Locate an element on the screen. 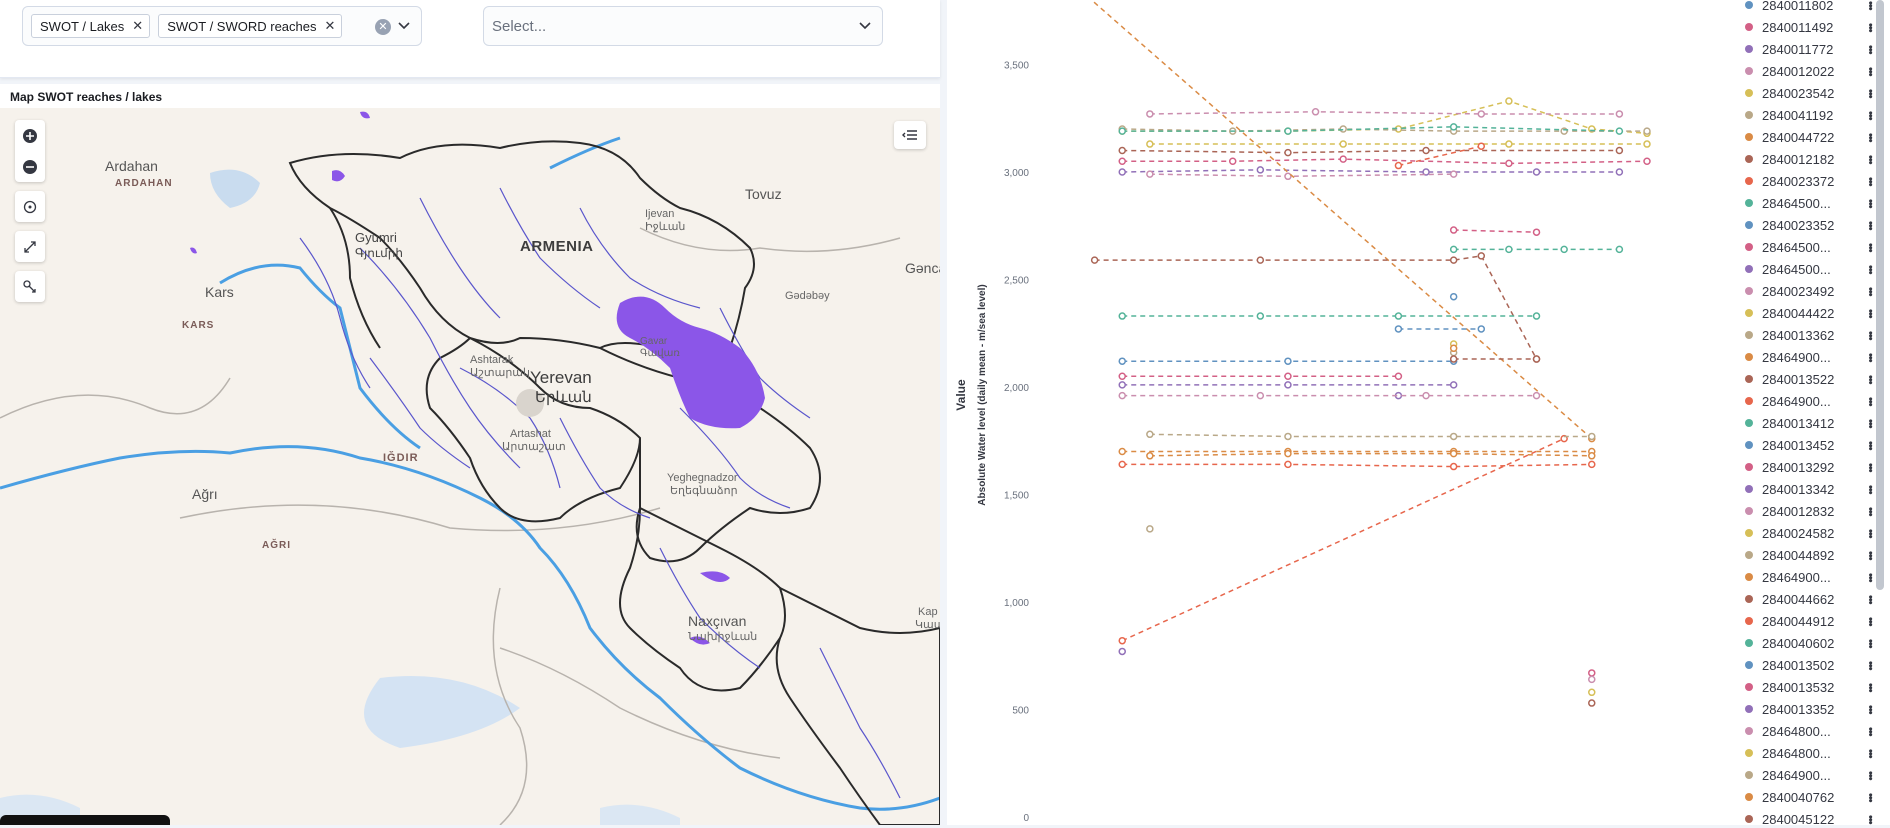 The image size is (1890, 828). locate-button is located at coordinates (30, 206).